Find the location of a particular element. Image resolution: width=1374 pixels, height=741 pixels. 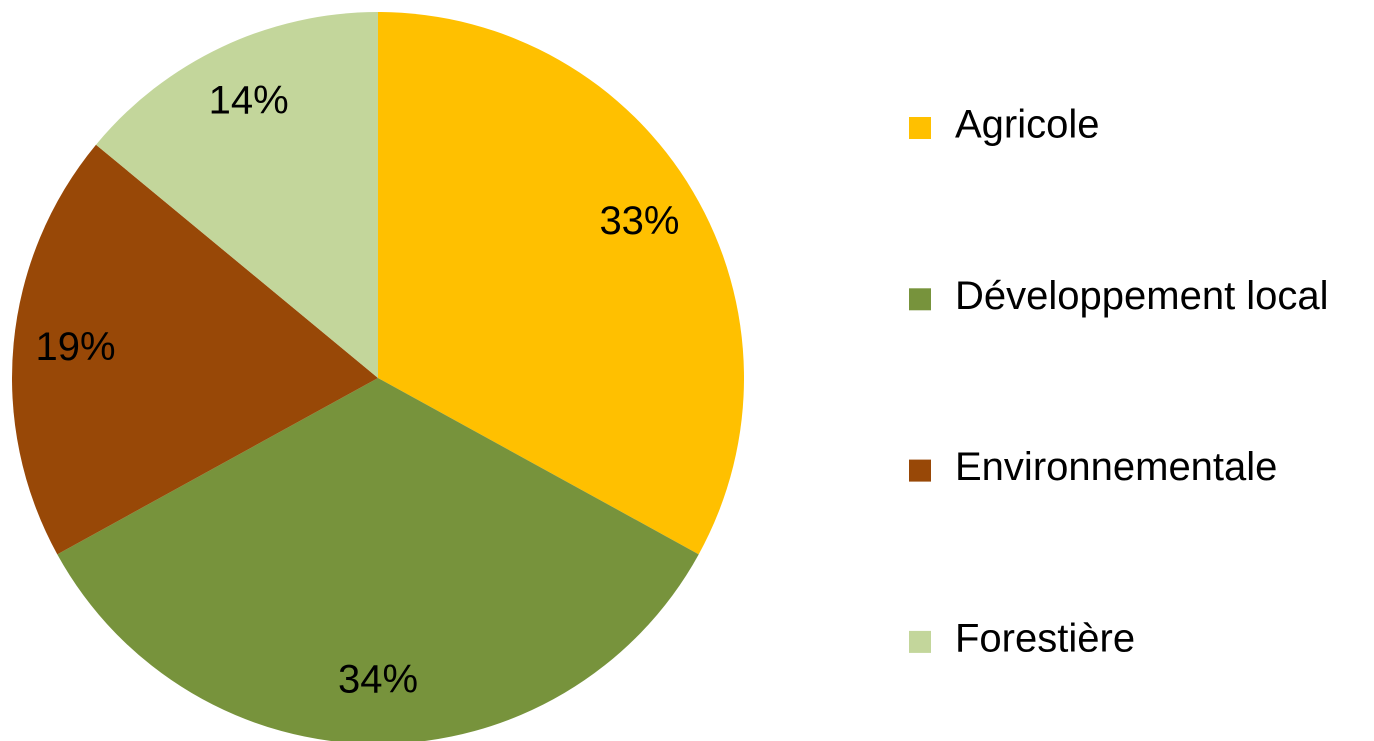

legend-label: Environnementale is located at coordinates (1116, 467).